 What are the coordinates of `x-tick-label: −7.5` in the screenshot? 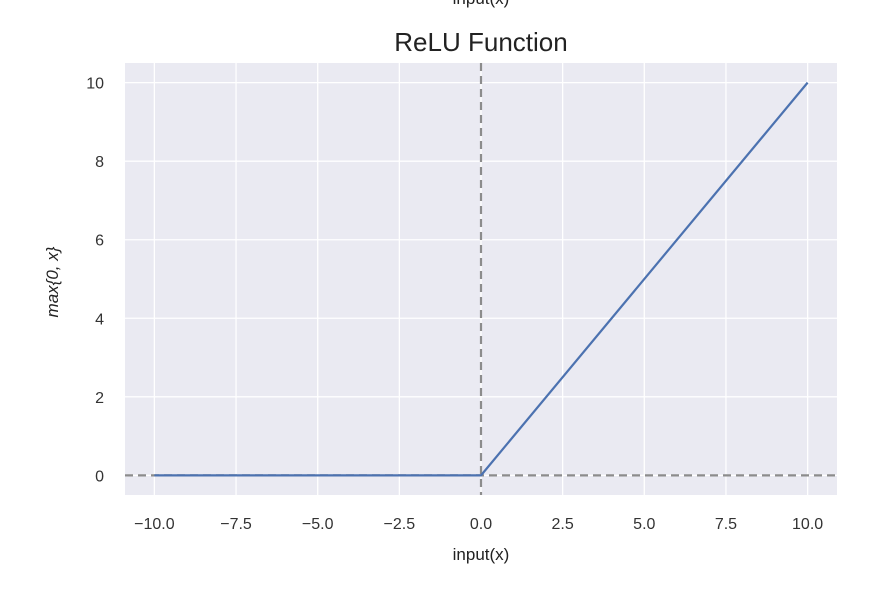 It's located at (236, 524).